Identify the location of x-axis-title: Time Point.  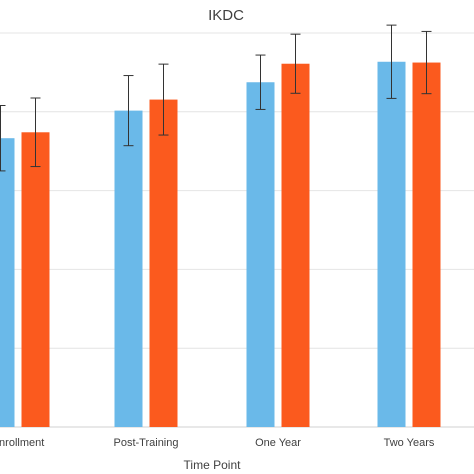
(213, 465).